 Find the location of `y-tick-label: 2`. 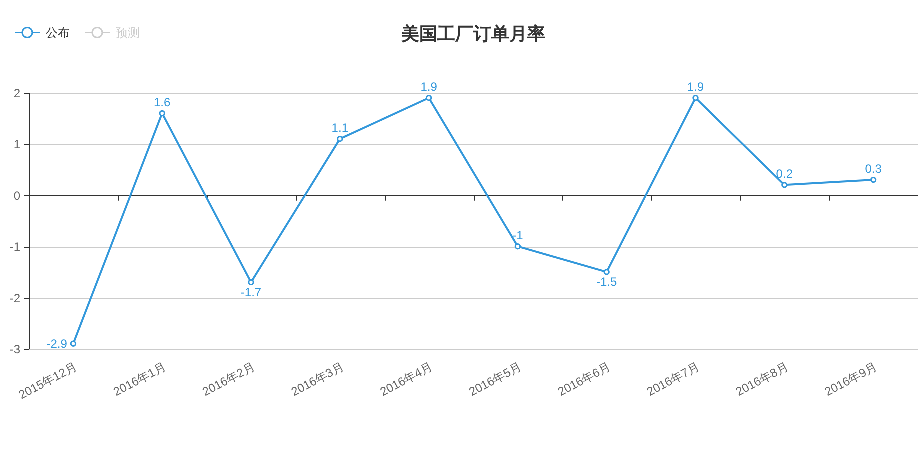

y-tick-label: 2 is located at coordinates (17, 93).